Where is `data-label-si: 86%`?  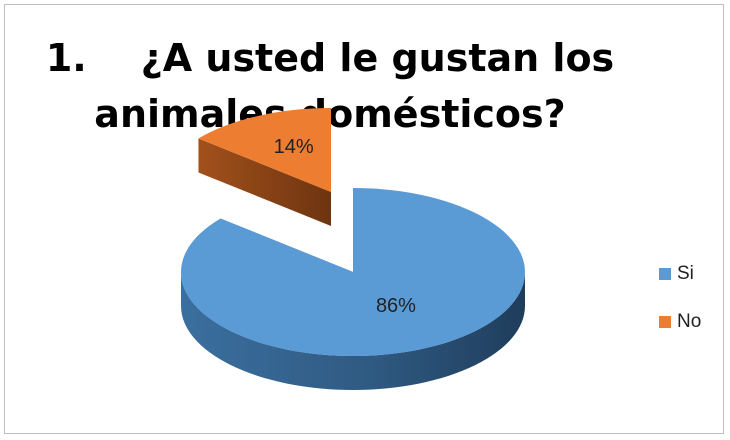
data-label-si: 86% is located at coordinates (396, 306).